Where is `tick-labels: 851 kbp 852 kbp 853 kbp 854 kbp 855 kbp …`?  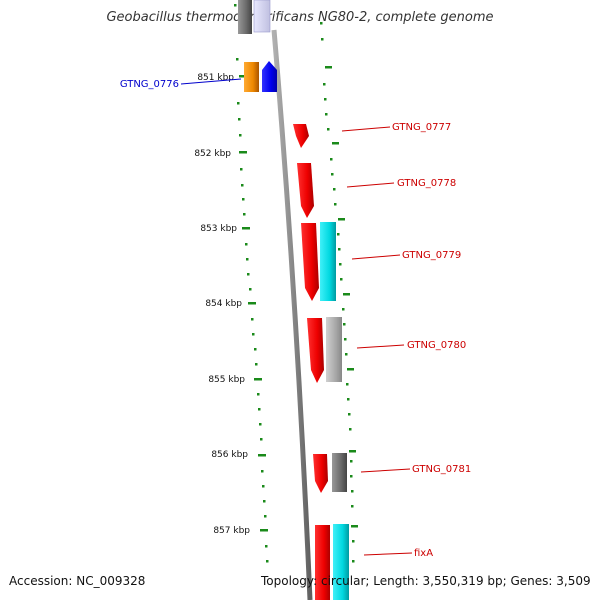
tick-labels: 851 kbp 852 kbp 853 kbp 854 kbp 855 kbp … is located at coordinates (222, 304).